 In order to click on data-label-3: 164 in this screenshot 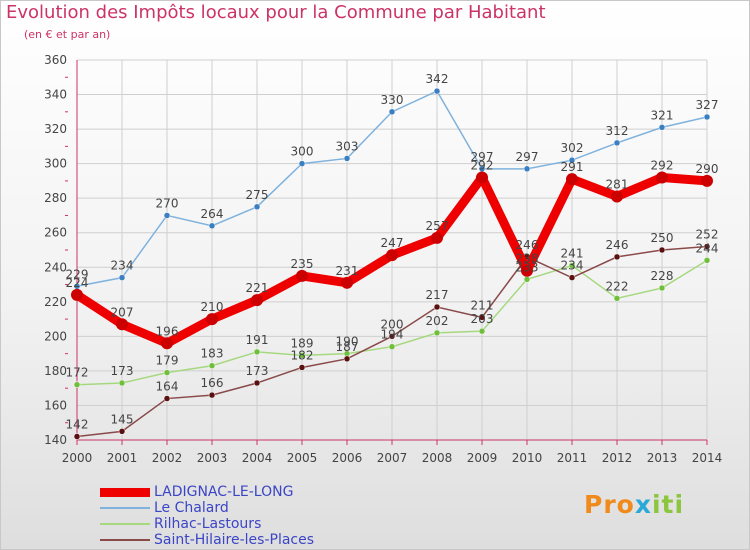, I will do `click(167, 387)`.